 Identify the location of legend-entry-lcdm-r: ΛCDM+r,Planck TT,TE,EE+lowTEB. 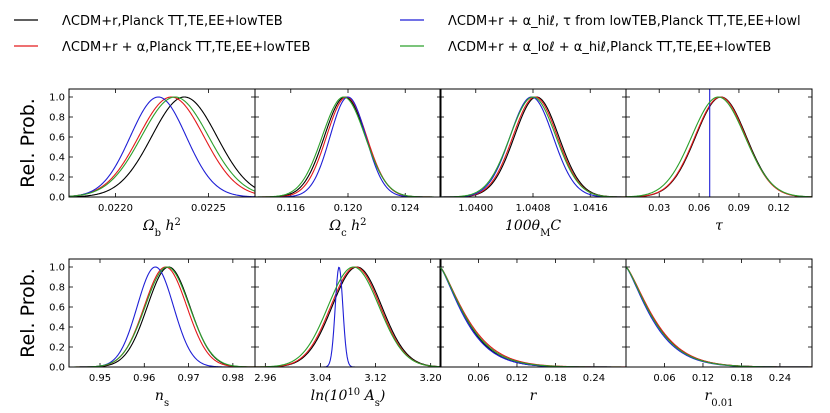
(148, 21).